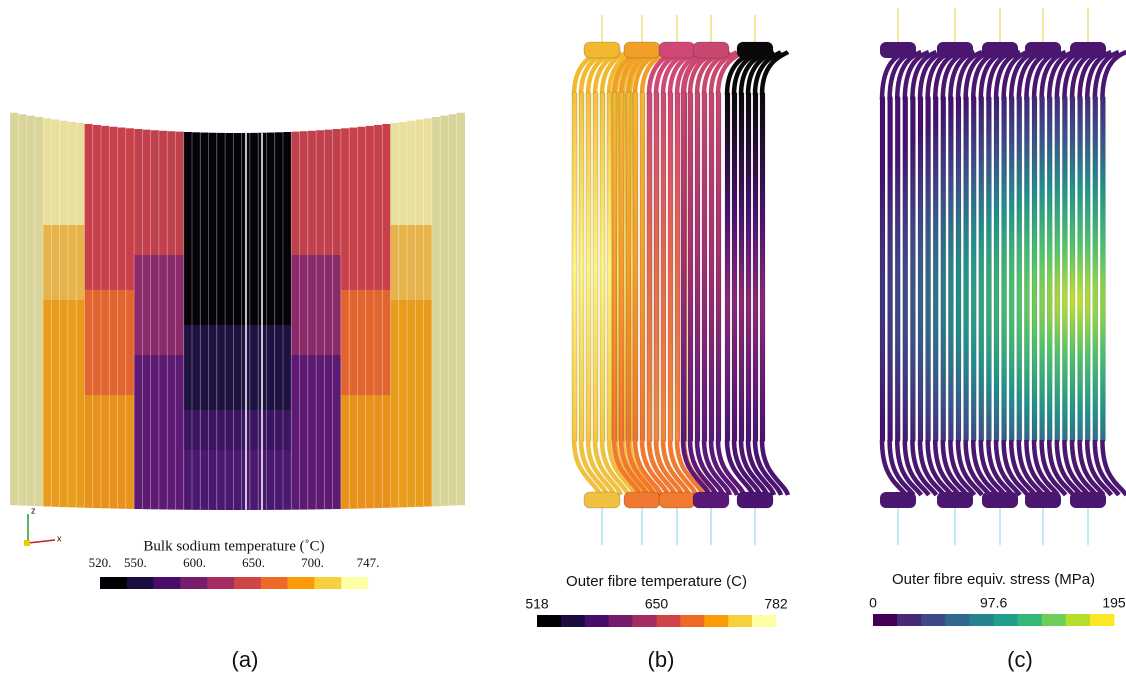 This screenshot has height=677, width=1126. Describe the element at coordinates (661, 659) in the screenshot. I see `panel-label: (b)` at that location.